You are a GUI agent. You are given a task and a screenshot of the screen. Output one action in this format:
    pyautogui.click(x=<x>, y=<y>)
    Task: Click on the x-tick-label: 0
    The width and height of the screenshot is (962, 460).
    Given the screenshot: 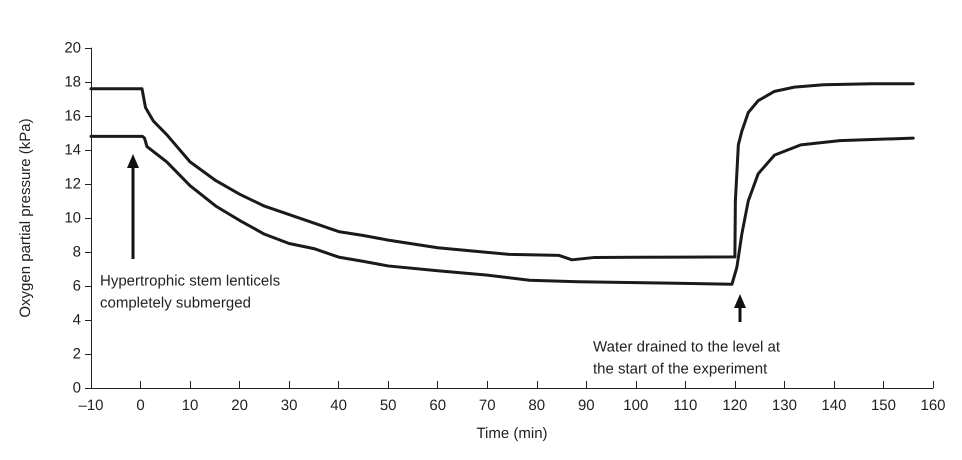 What is the action you would take?
    pyautogui.click(x=140, y=405)
    